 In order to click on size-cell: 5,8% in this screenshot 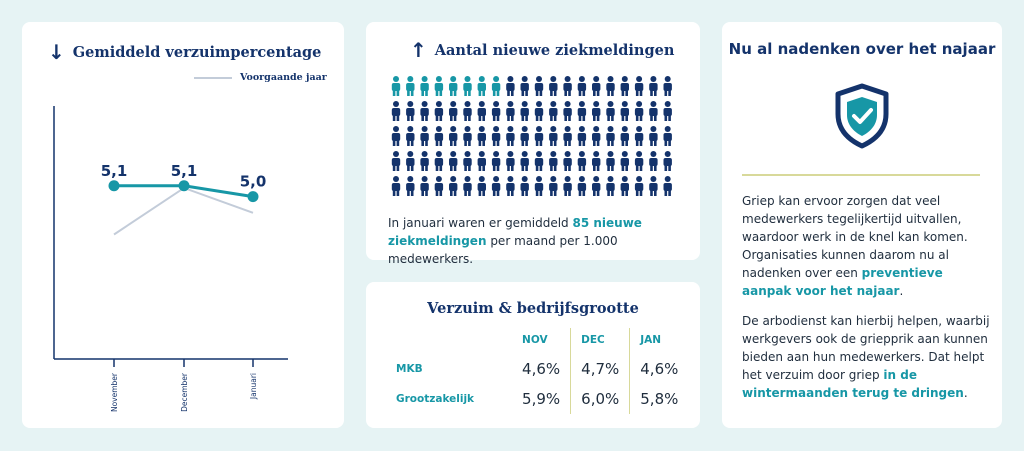, I will do `click(659, 399)`.